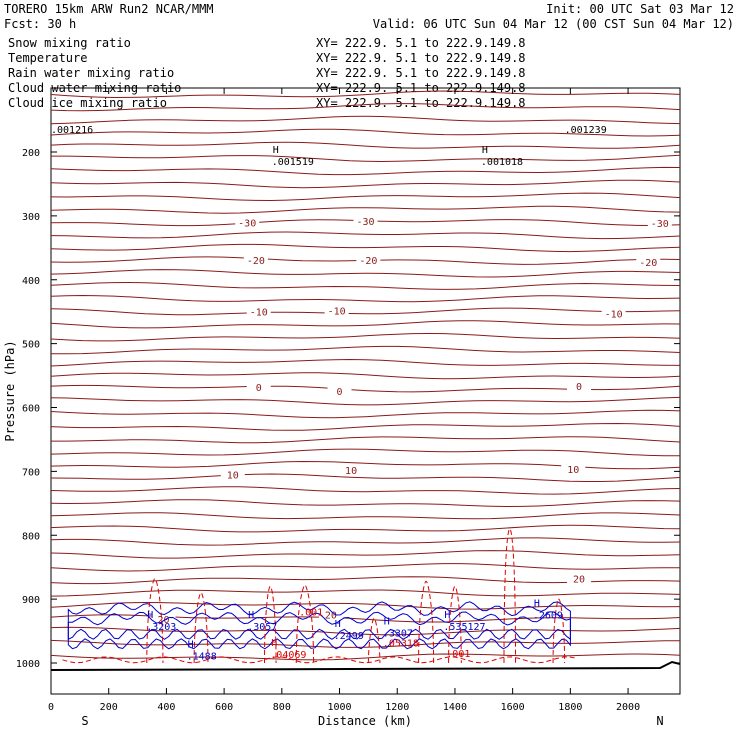  Describe the element at coordinates (340, 392) in the screenshot. I see `isotherm-label: 0` at that location.